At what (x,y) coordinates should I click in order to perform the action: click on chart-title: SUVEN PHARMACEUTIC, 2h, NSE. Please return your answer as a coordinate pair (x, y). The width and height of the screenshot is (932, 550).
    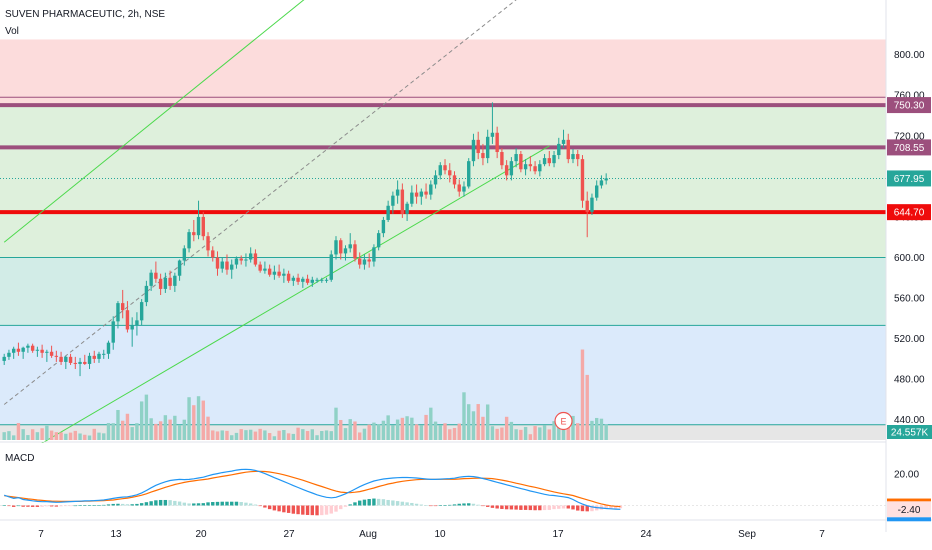
    Looking at the image, I should click on (85, 14).